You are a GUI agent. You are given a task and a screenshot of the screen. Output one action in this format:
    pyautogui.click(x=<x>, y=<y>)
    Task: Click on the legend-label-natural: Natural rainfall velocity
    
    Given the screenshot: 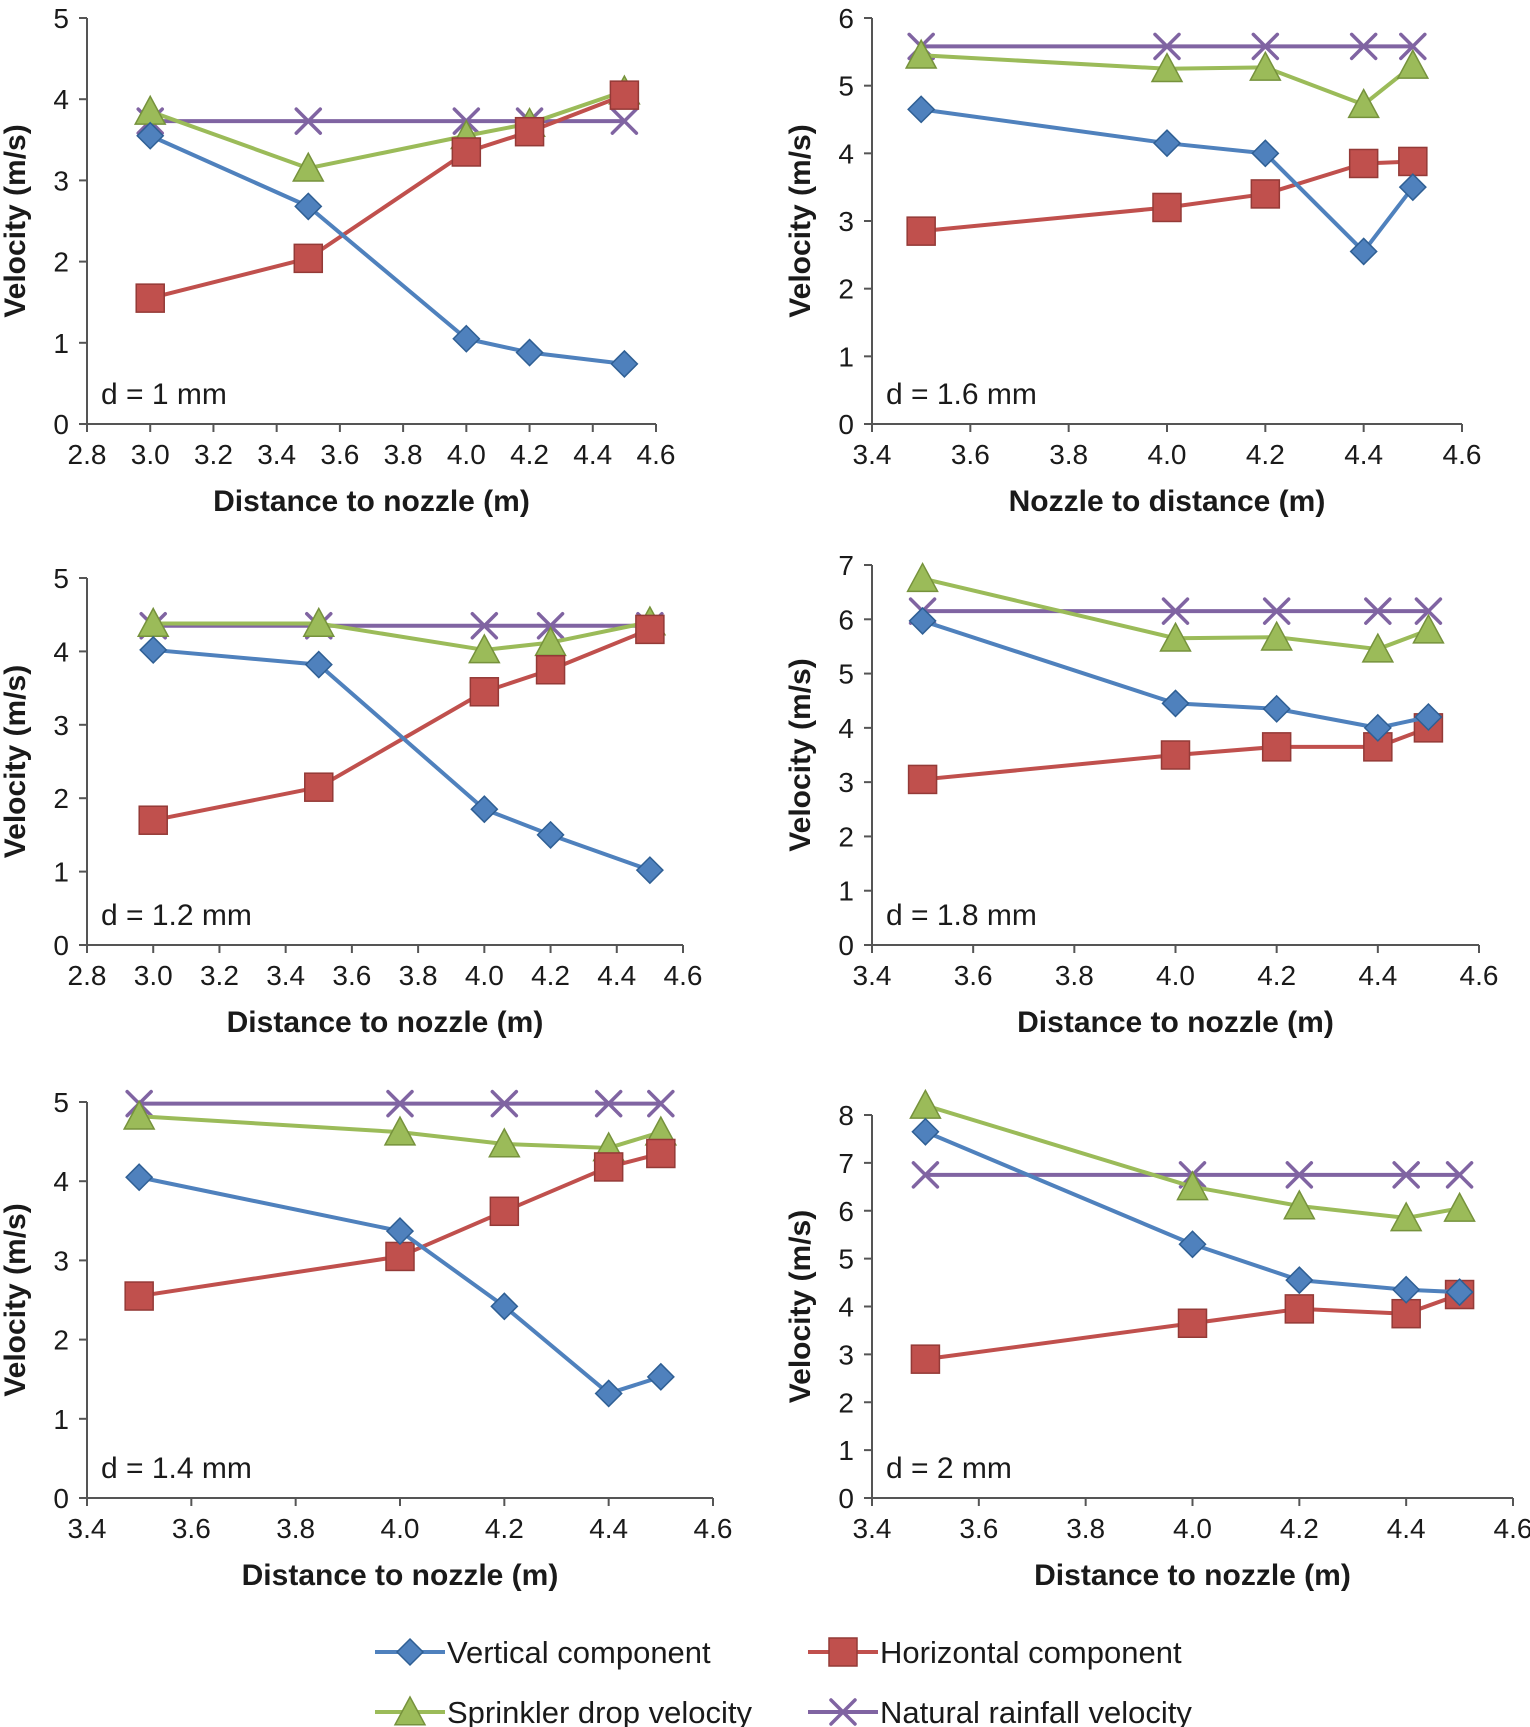 What is the action you would take?
    pyautogui.click(x=1036, y=1711)
    